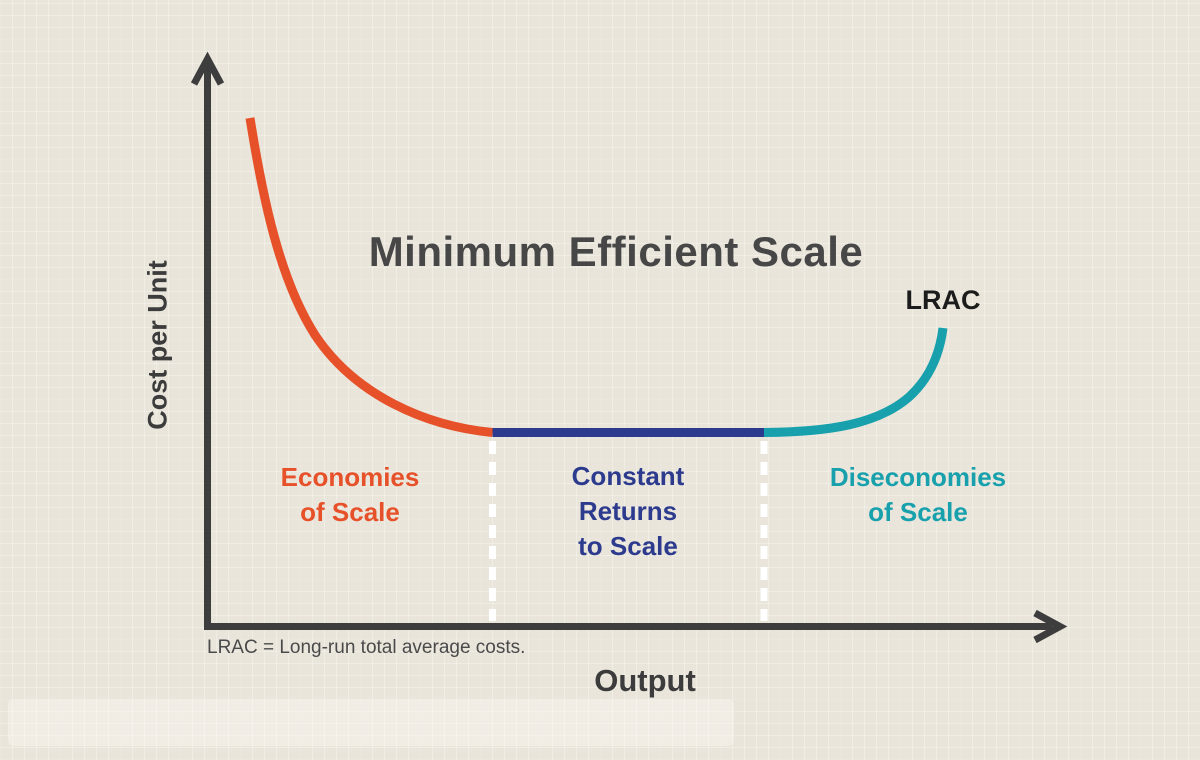  I want to click on region-label-economies: Economies of Scale, so click(350, 494).